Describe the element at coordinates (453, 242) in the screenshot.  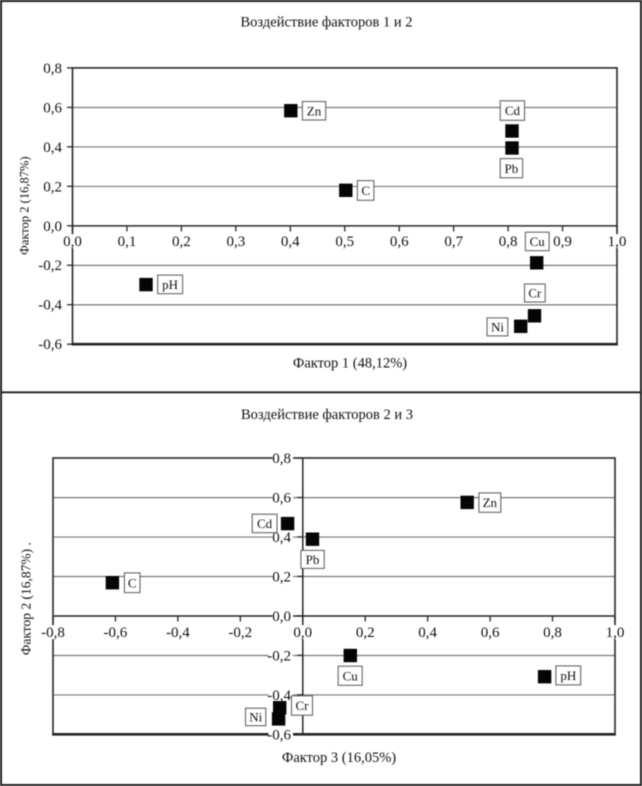
I see `svg-text: 0,7` at that location.